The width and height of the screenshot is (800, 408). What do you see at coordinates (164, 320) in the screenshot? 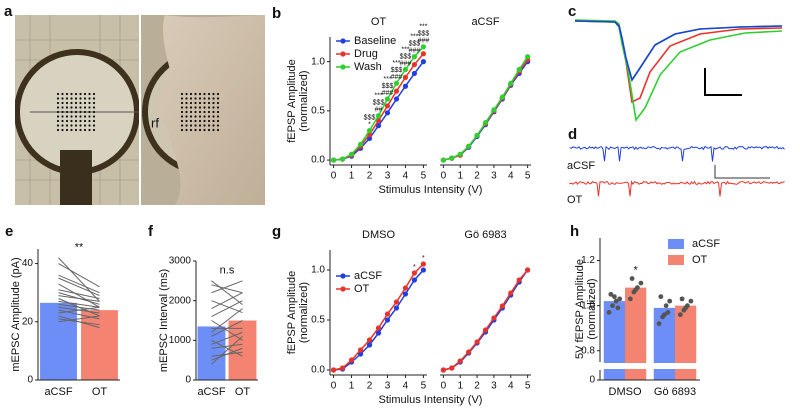
I see `y-axis-label: mEPSC Interval (ms)` at bounding box center [164, 320].